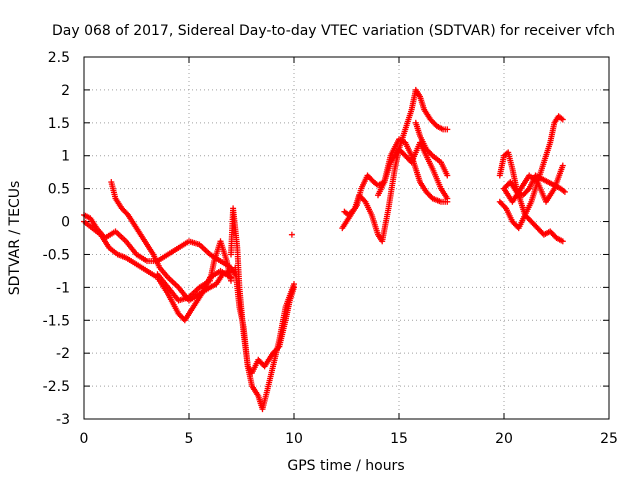 The width and height of the screenshot is (640, 480). Describe the element at coordinates (56, 387) in the screenshot. I see `y-tick-label: -2.5` at that location.